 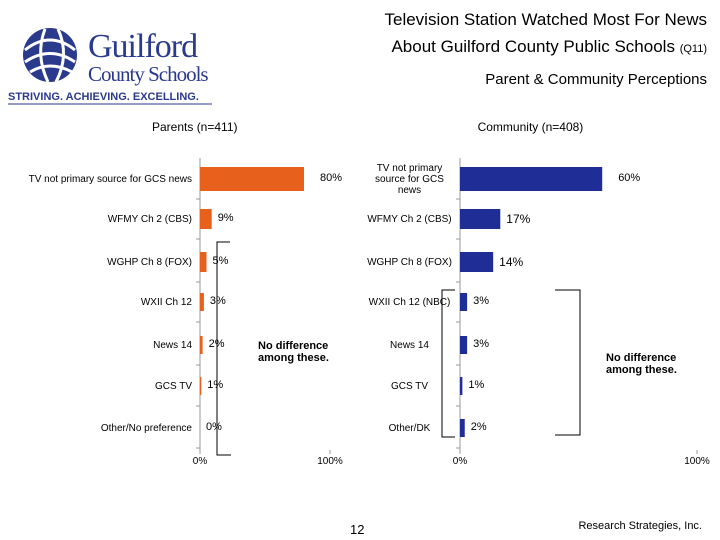 What do you see at coordinates (148, 74) in the screenshot?
I see `logo-text: County Schools` at bounding box center [148, 74].